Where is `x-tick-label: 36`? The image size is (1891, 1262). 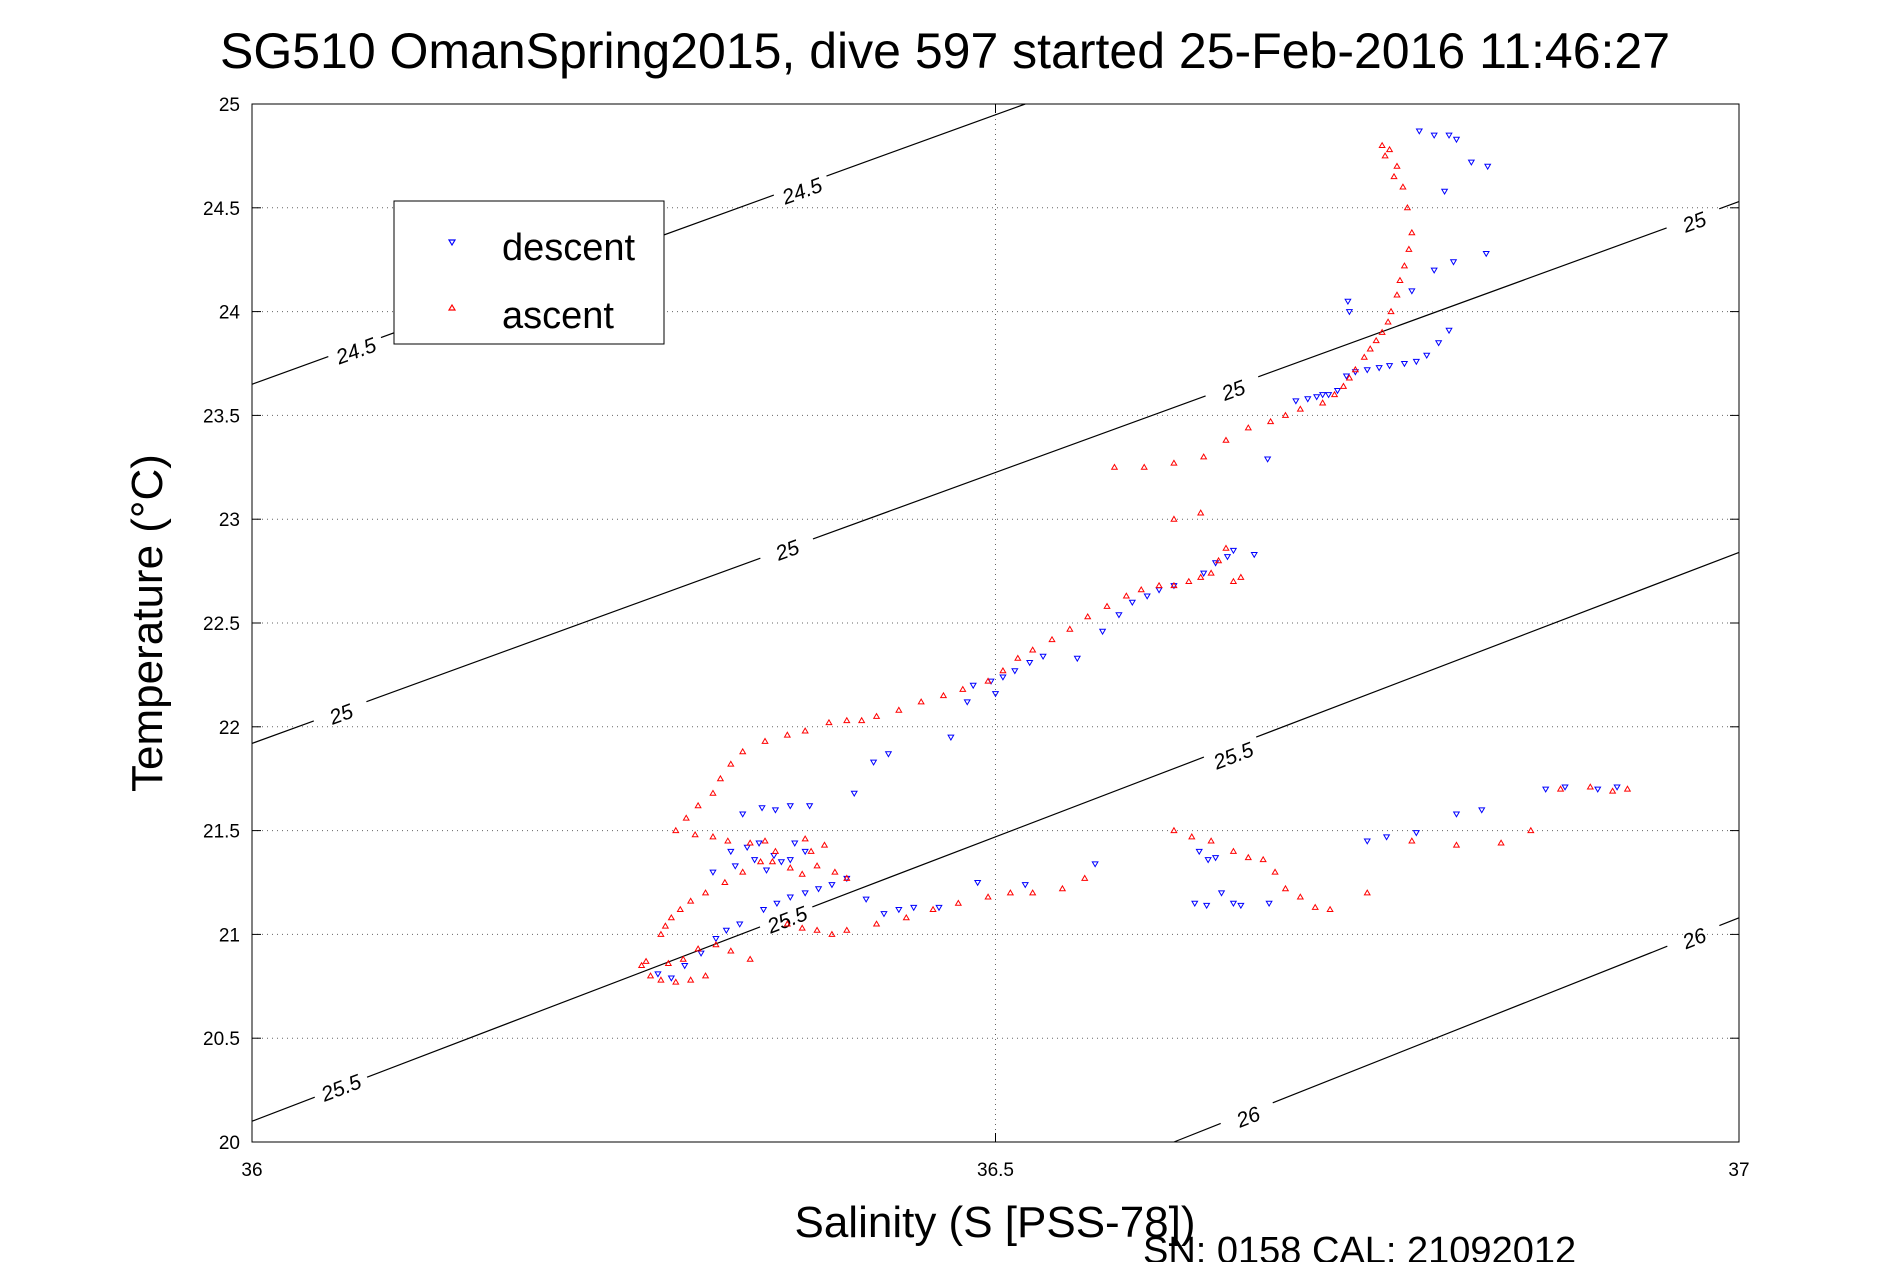
x-tick-label: 36 is located at coordinates (251, 1170).